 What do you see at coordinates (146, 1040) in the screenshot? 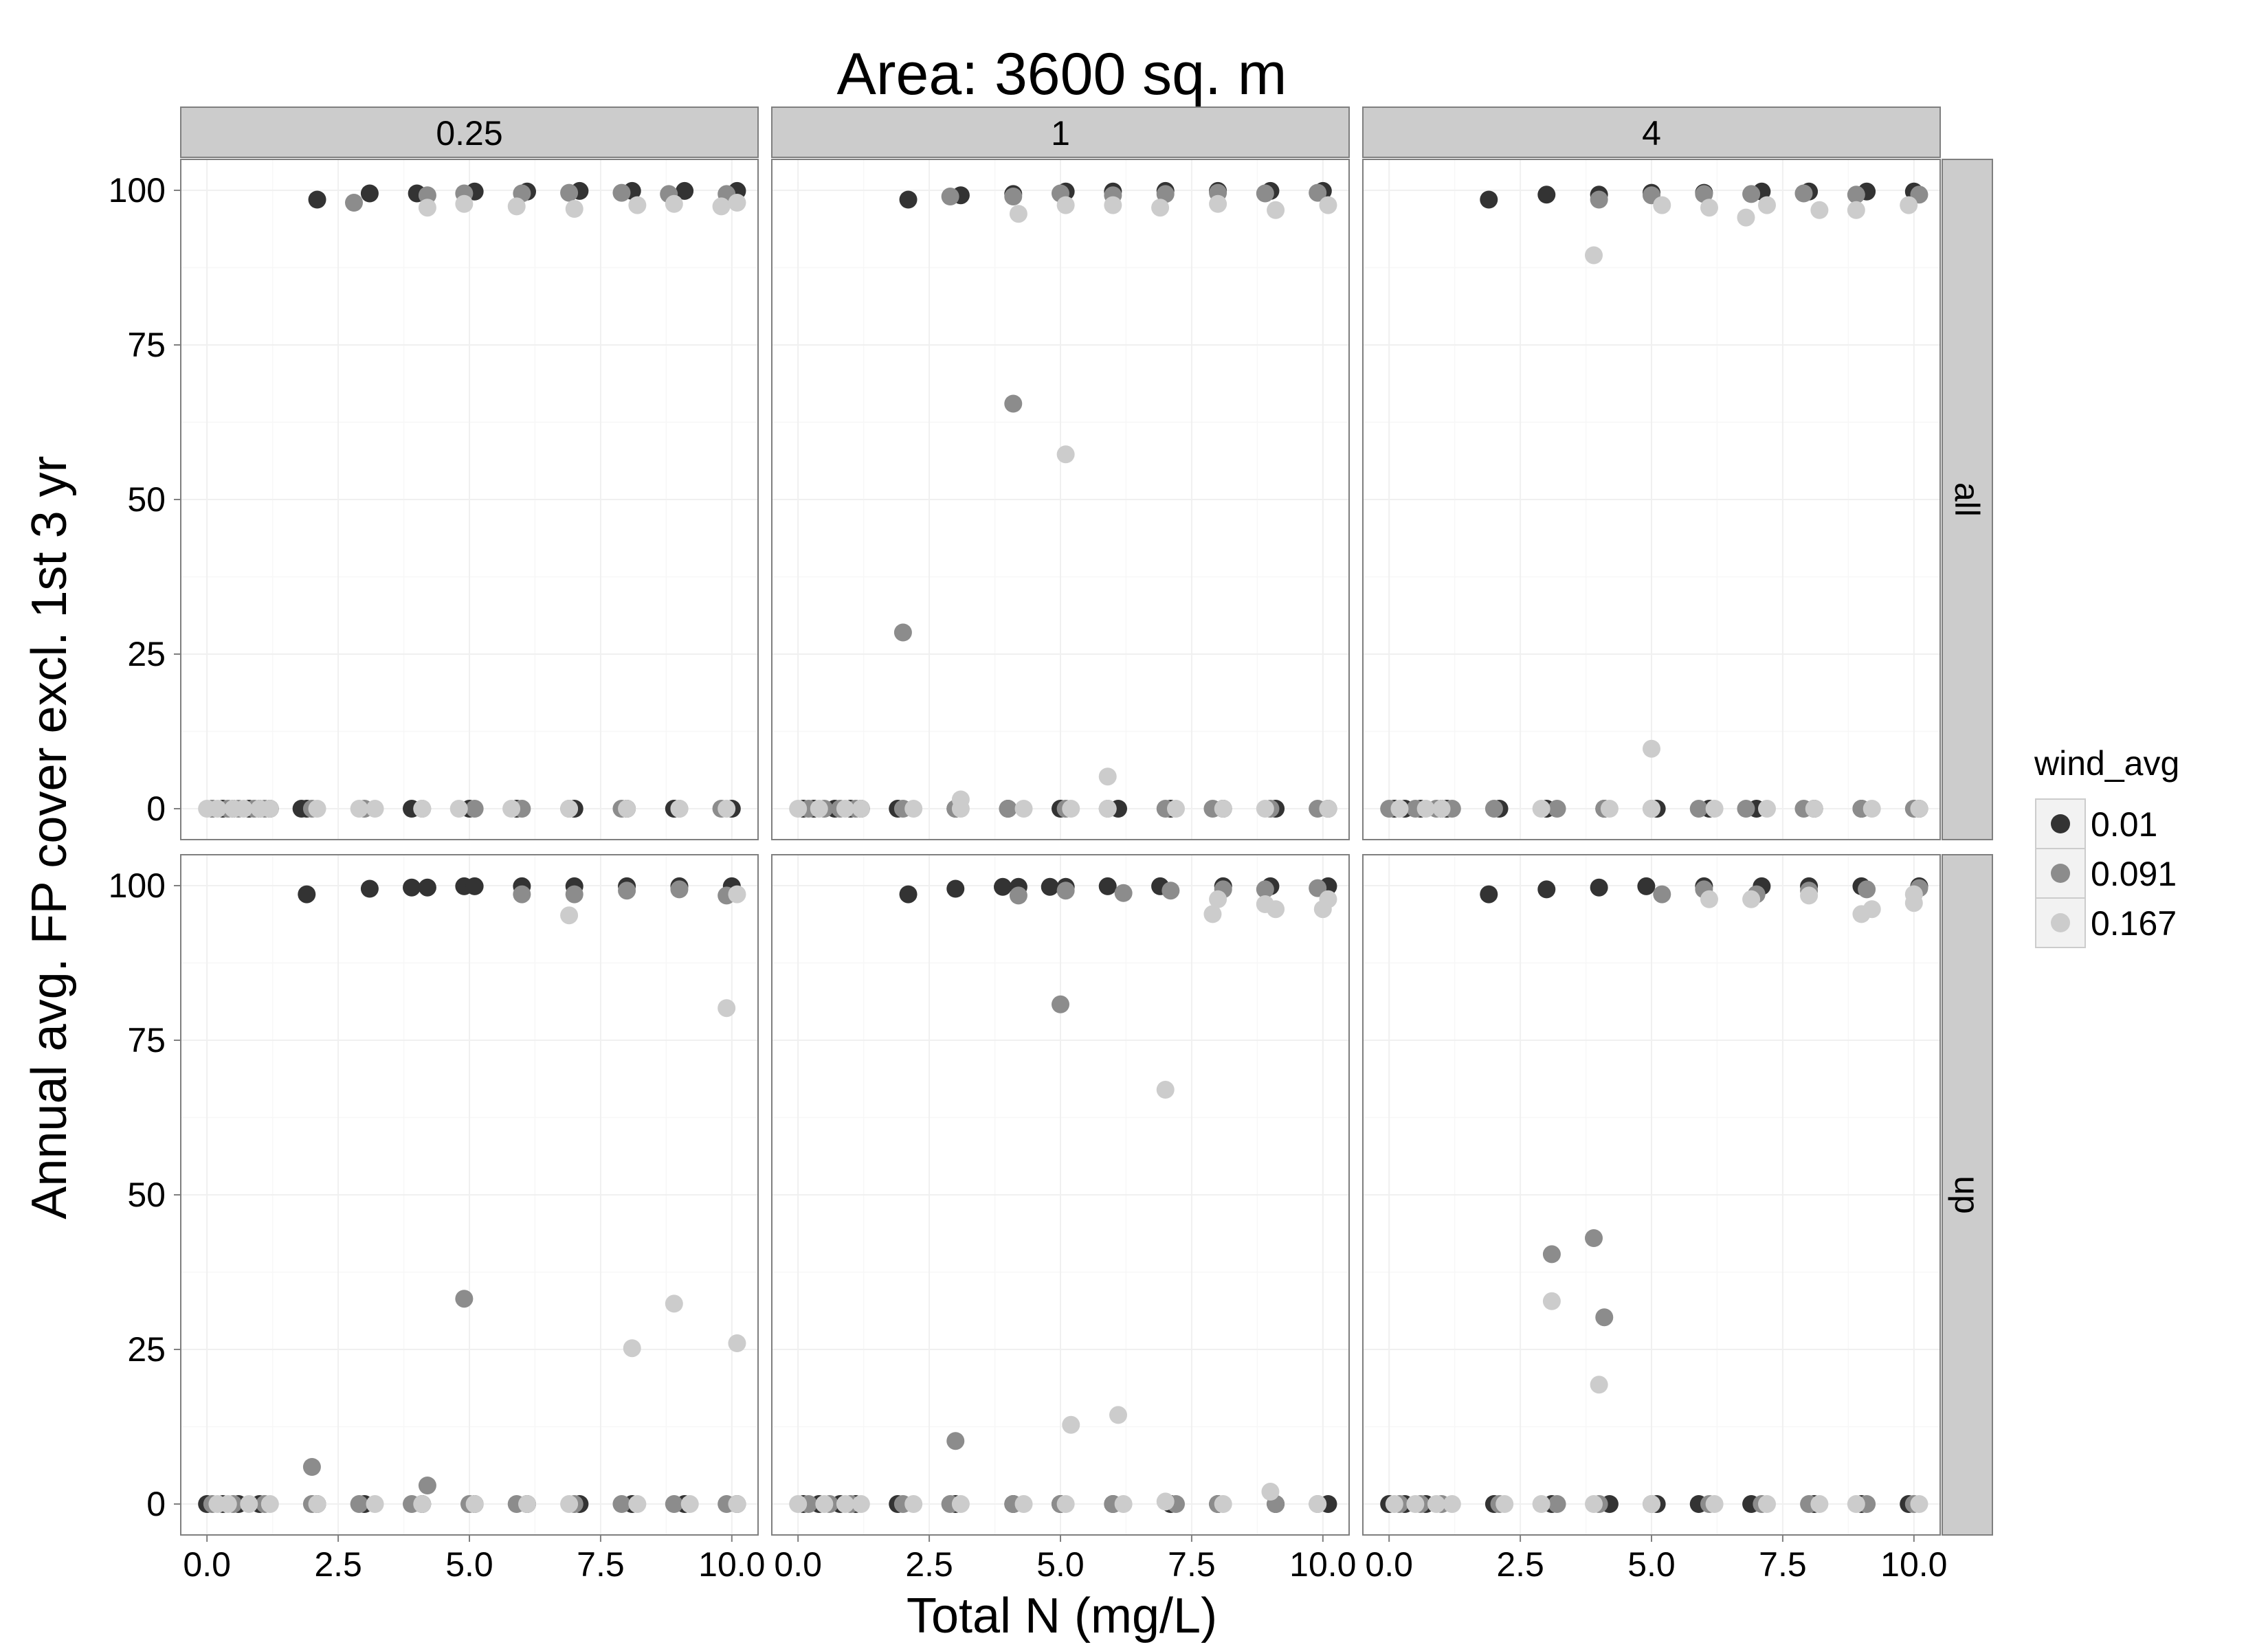
I see `y-tick-label: 75` at bounding box center [146, 1040].